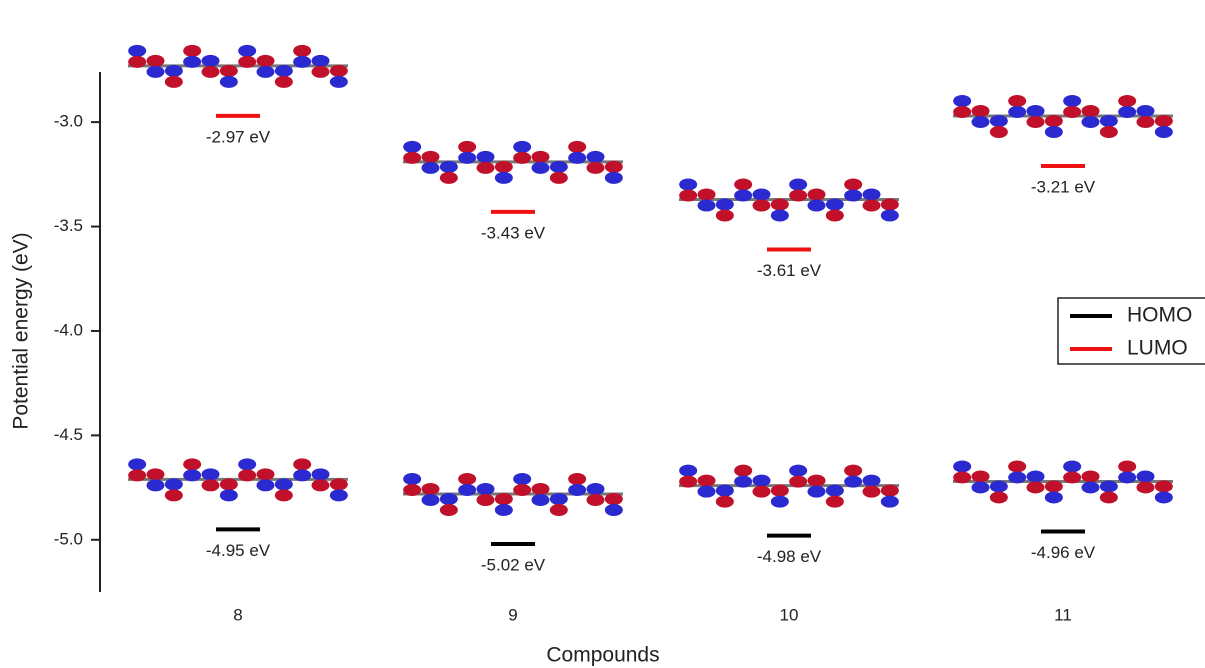  Describe the element at coordinates (68, 538) in the screenshot. I see `y-tick-label: -5.0` at that location.